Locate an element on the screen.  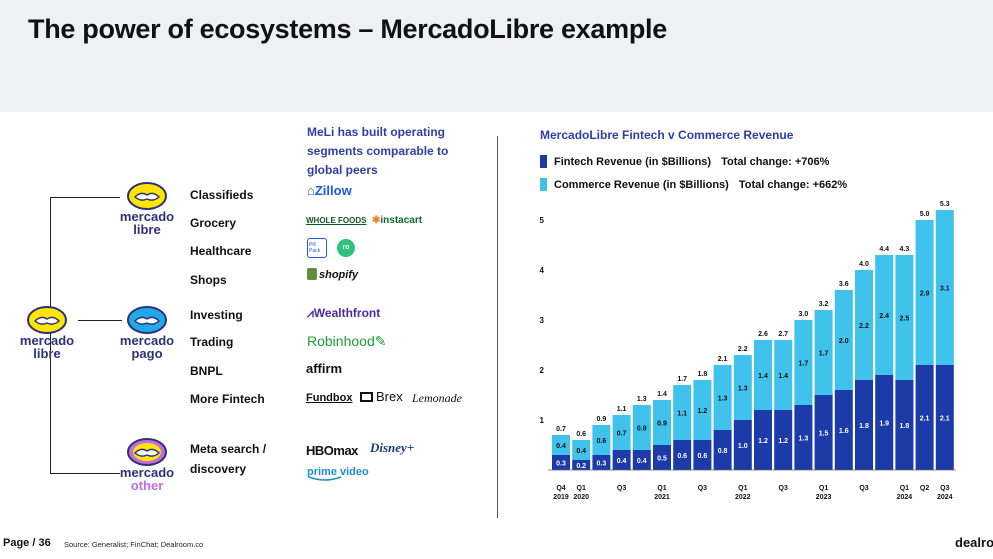
data-label-commerce: 0.4 is located at coordinates (581, 451).